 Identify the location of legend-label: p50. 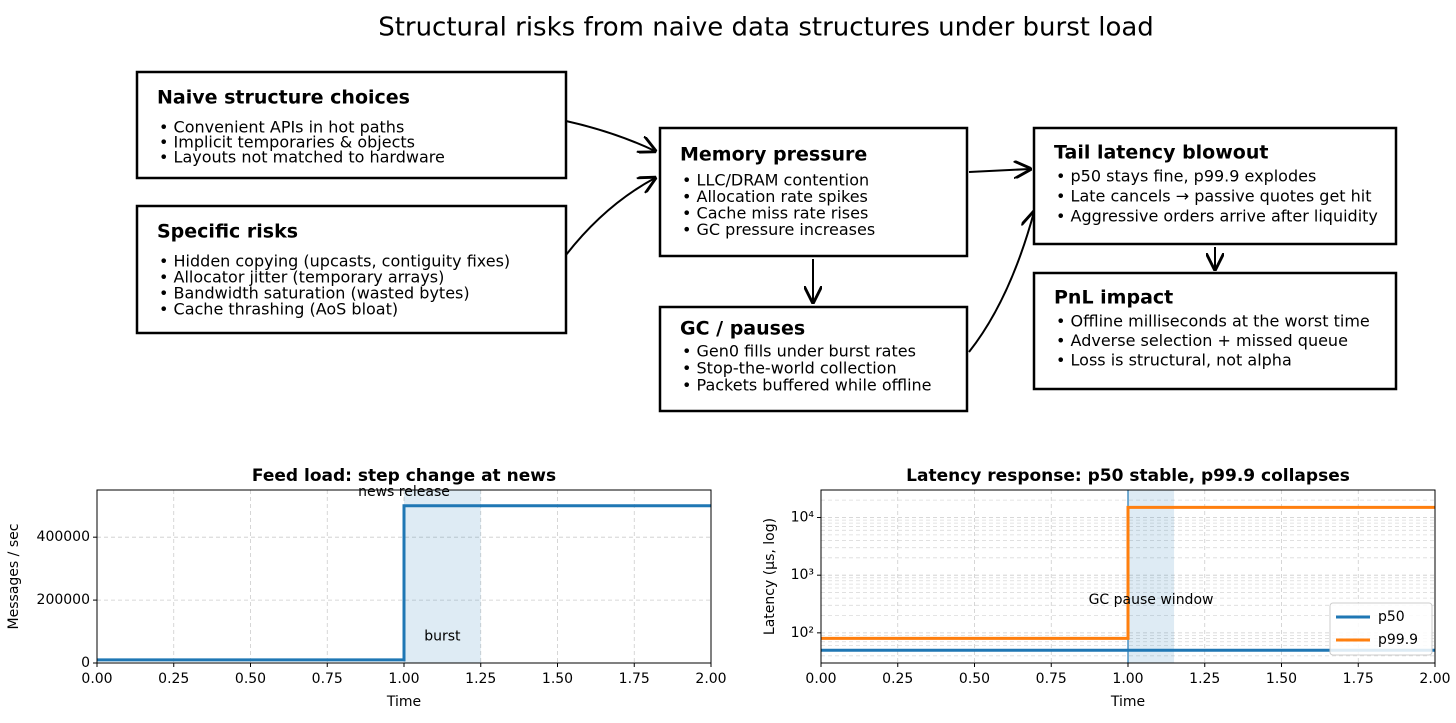
(1391, 617).